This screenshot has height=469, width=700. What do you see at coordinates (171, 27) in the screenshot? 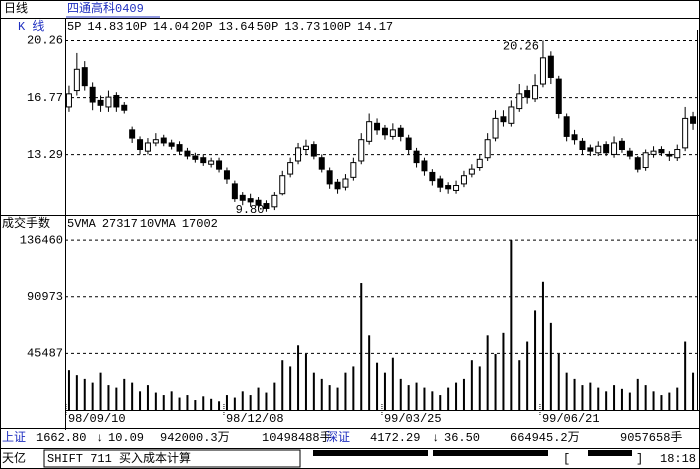
I see `ma-value: 14.04` at bounding box center [171, 27].